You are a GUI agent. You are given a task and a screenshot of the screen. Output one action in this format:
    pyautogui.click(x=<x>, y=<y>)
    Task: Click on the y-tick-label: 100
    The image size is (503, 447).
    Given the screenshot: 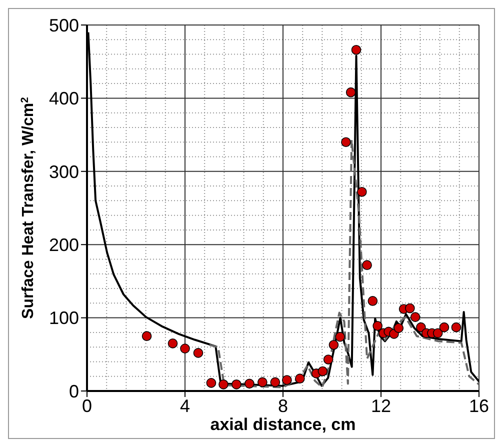 What is the action you would take?
    pyautogui.click(x=63, y=318)
    